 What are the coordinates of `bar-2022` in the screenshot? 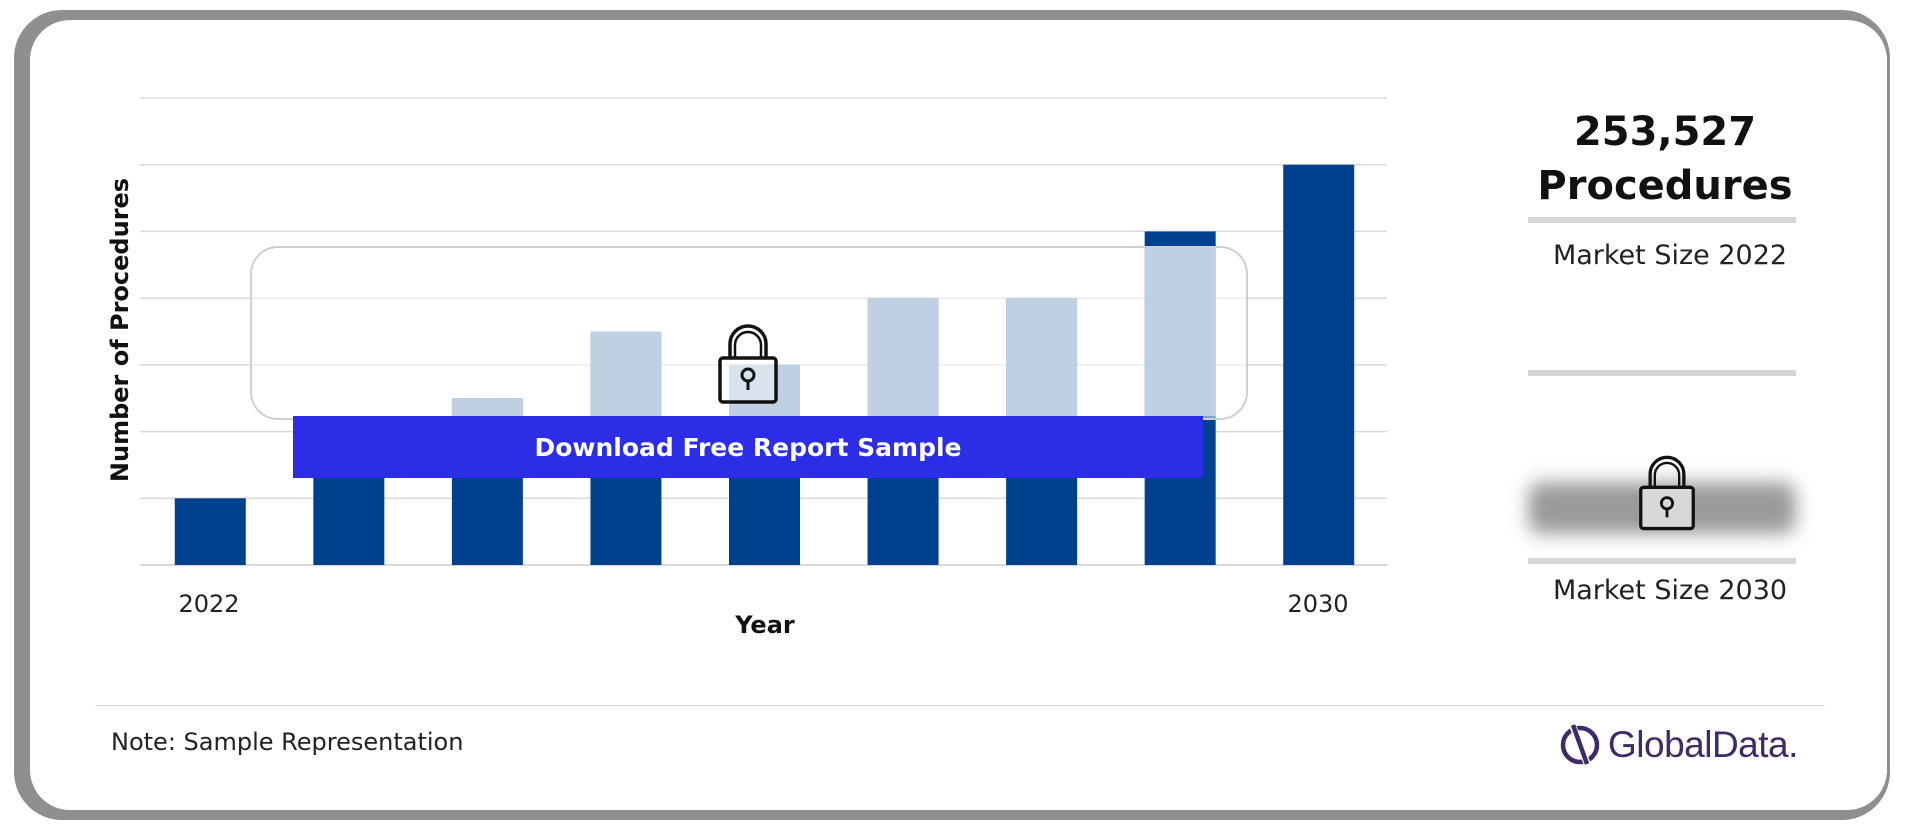 It's located at (210, 531).